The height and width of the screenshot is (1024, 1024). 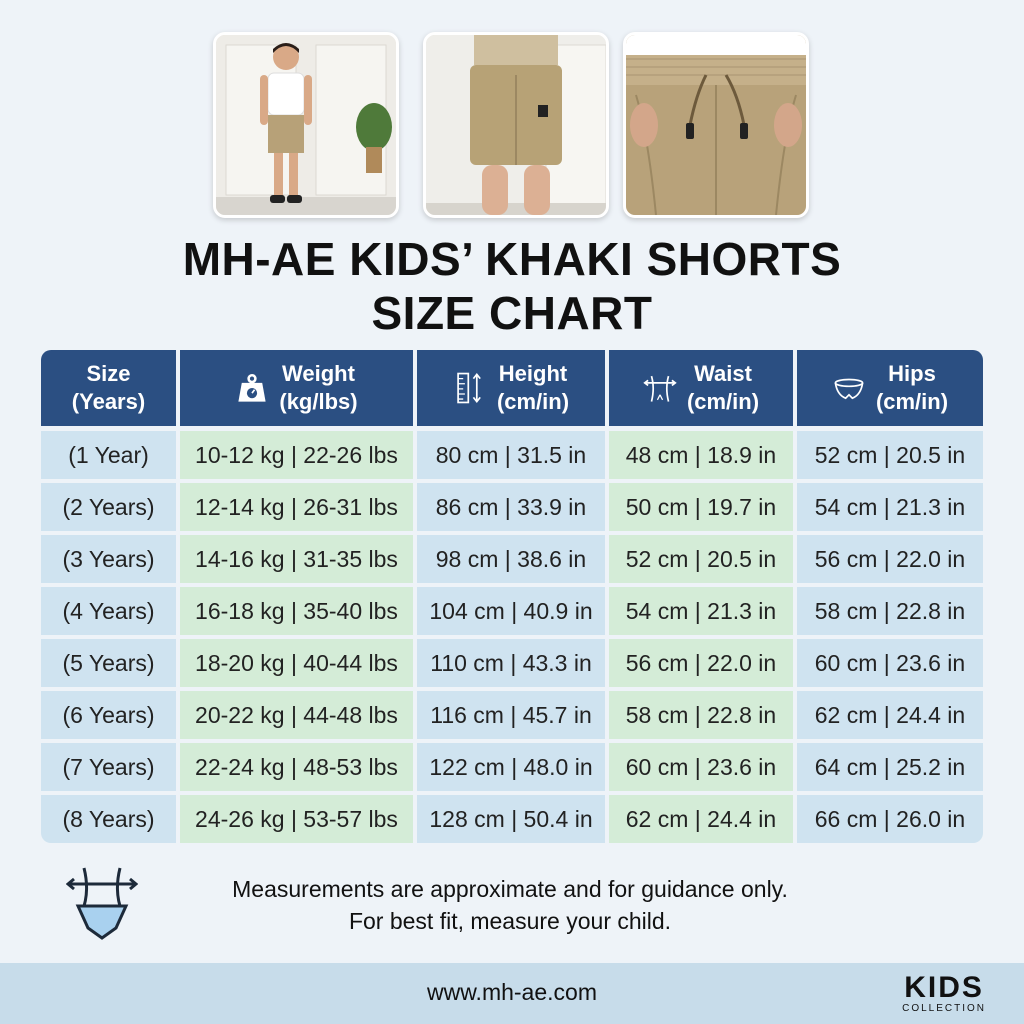 I want to click on brand-logo: KIDS COLLECTION, so click(x=944, y=994).